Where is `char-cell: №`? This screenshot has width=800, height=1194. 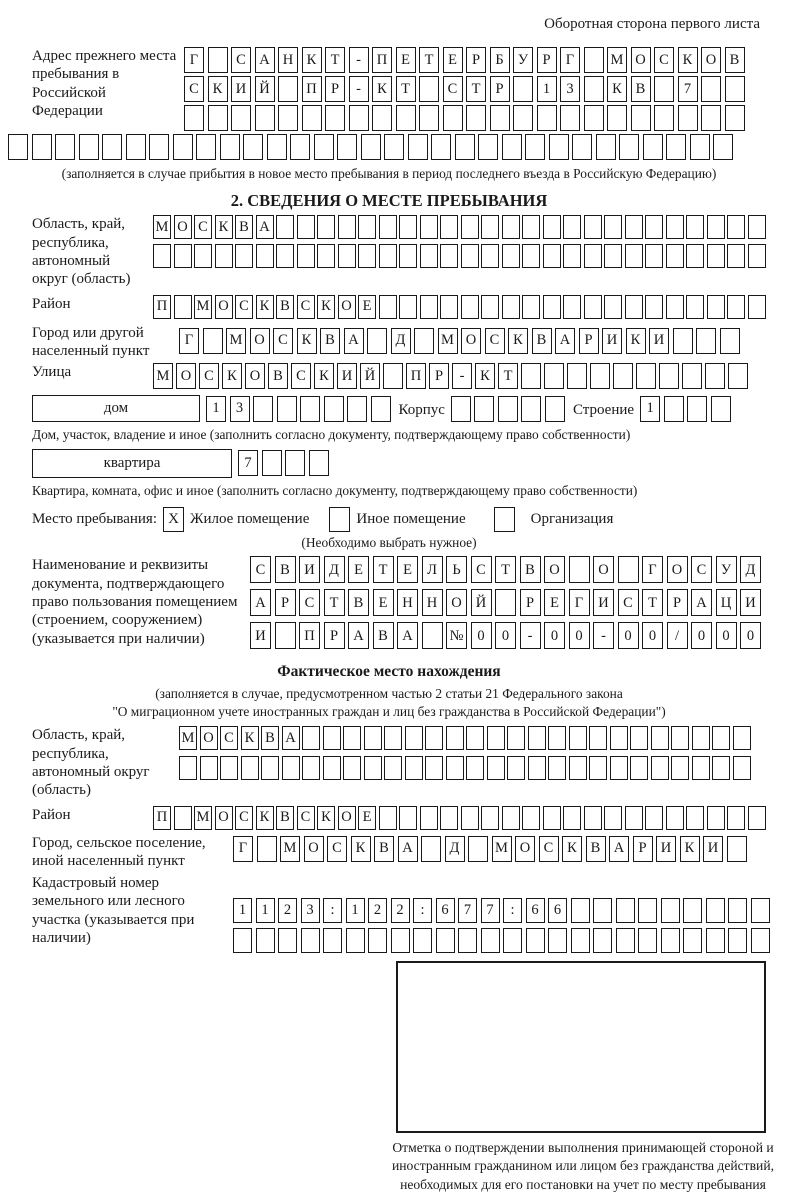
char-cell: № is located at coordinates (456, 636).